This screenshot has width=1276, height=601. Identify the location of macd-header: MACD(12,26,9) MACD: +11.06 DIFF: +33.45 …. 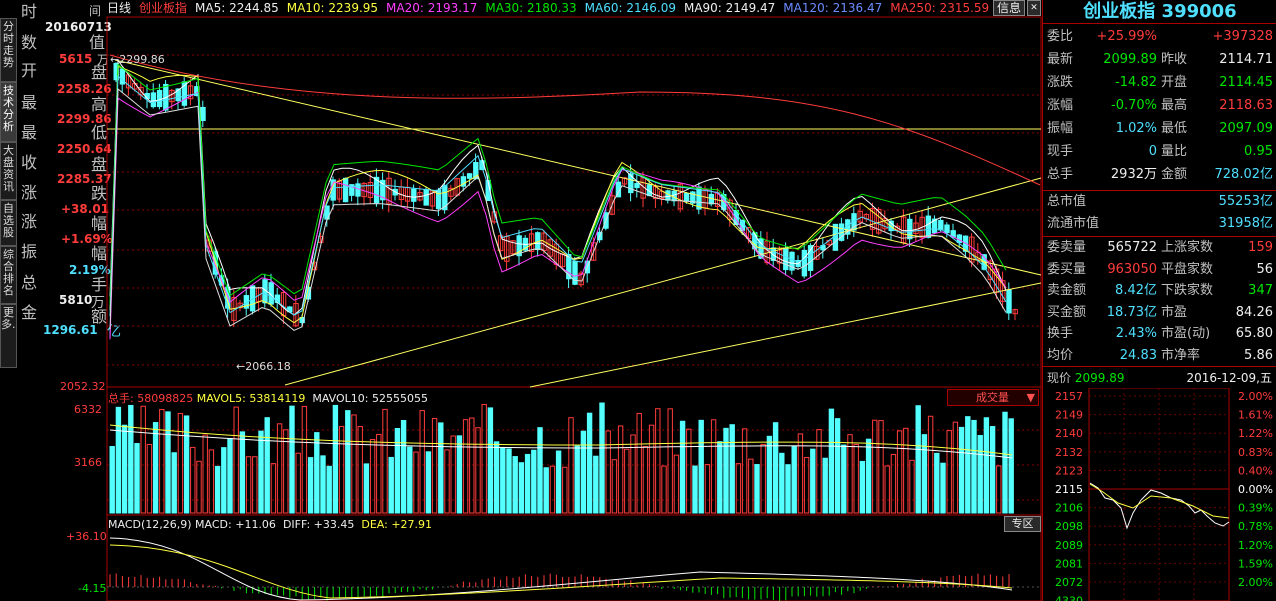
(270, 524).